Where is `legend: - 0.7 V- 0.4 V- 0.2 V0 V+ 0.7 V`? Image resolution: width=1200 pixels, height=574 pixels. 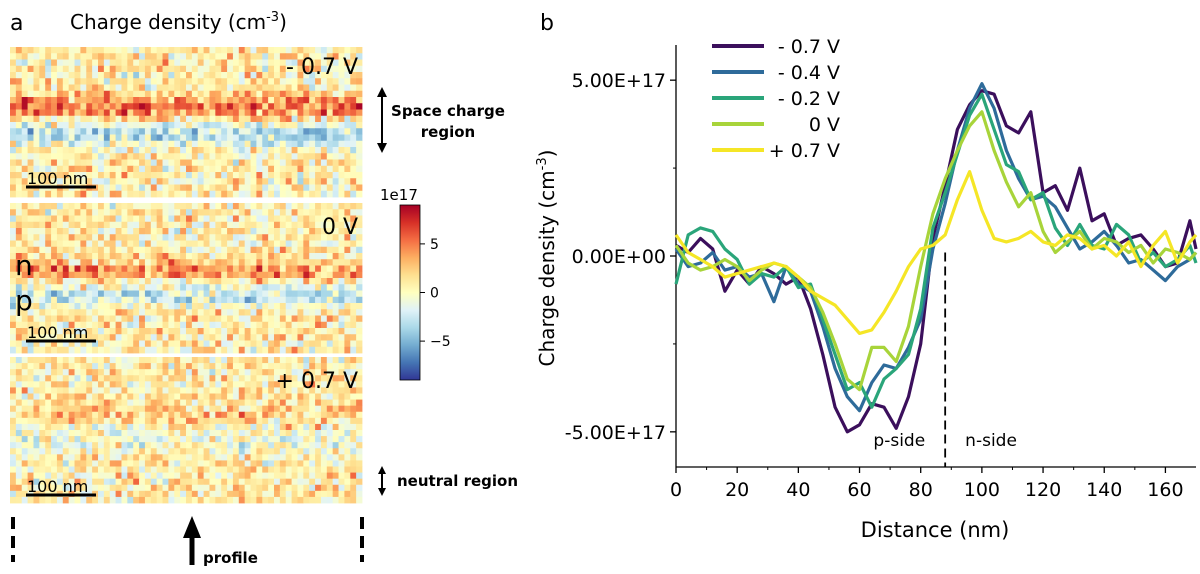 legend: - 0.7 V- 0.4 V- 0.2 V0 V+ 0.7 V is located at coordinates (776, 99).